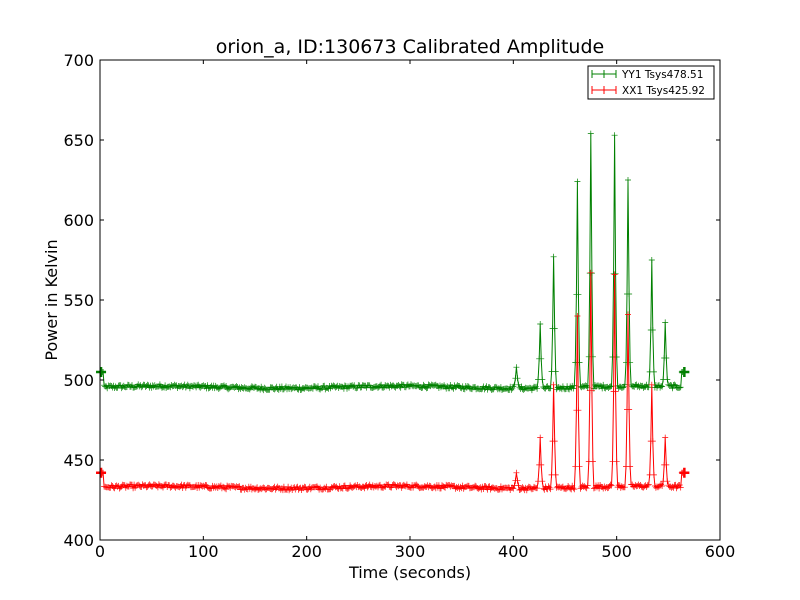 Image resolution: width=800 pixels, height=600 pixels. What do you see at coordinates (409, 572) in the screenshot?
I see `x-axis-label: Time (seconds)` at bounding box center [409, 572].